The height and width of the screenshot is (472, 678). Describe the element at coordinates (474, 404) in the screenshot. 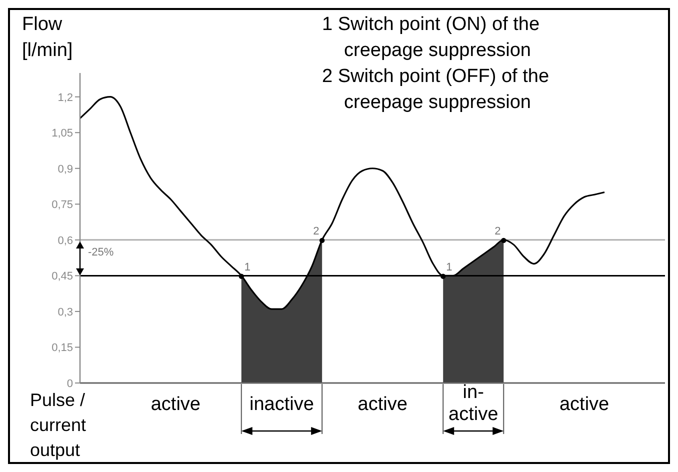

I see `annotation: in-active` at that location.